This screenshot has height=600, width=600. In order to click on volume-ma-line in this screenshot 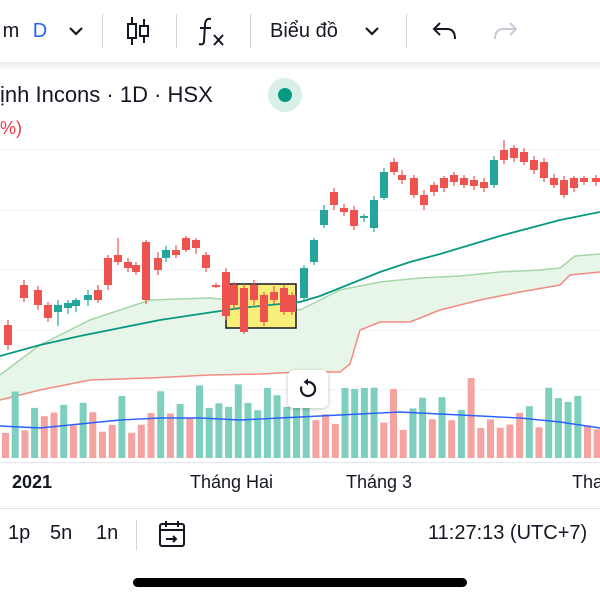, I will do `click(300, 420)`.